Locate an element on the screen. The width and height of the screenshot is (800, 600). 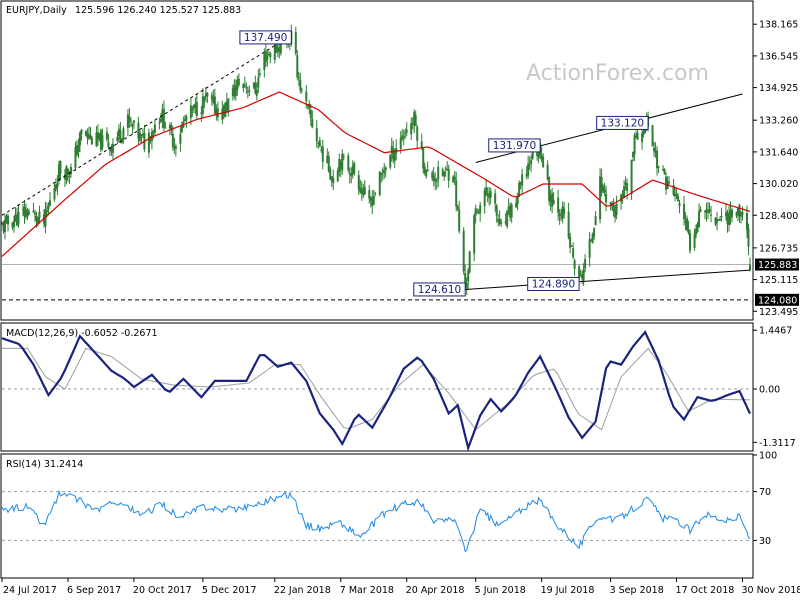
time-tick-label: 5 Dec 2017 is located at coordinates (229, 590).